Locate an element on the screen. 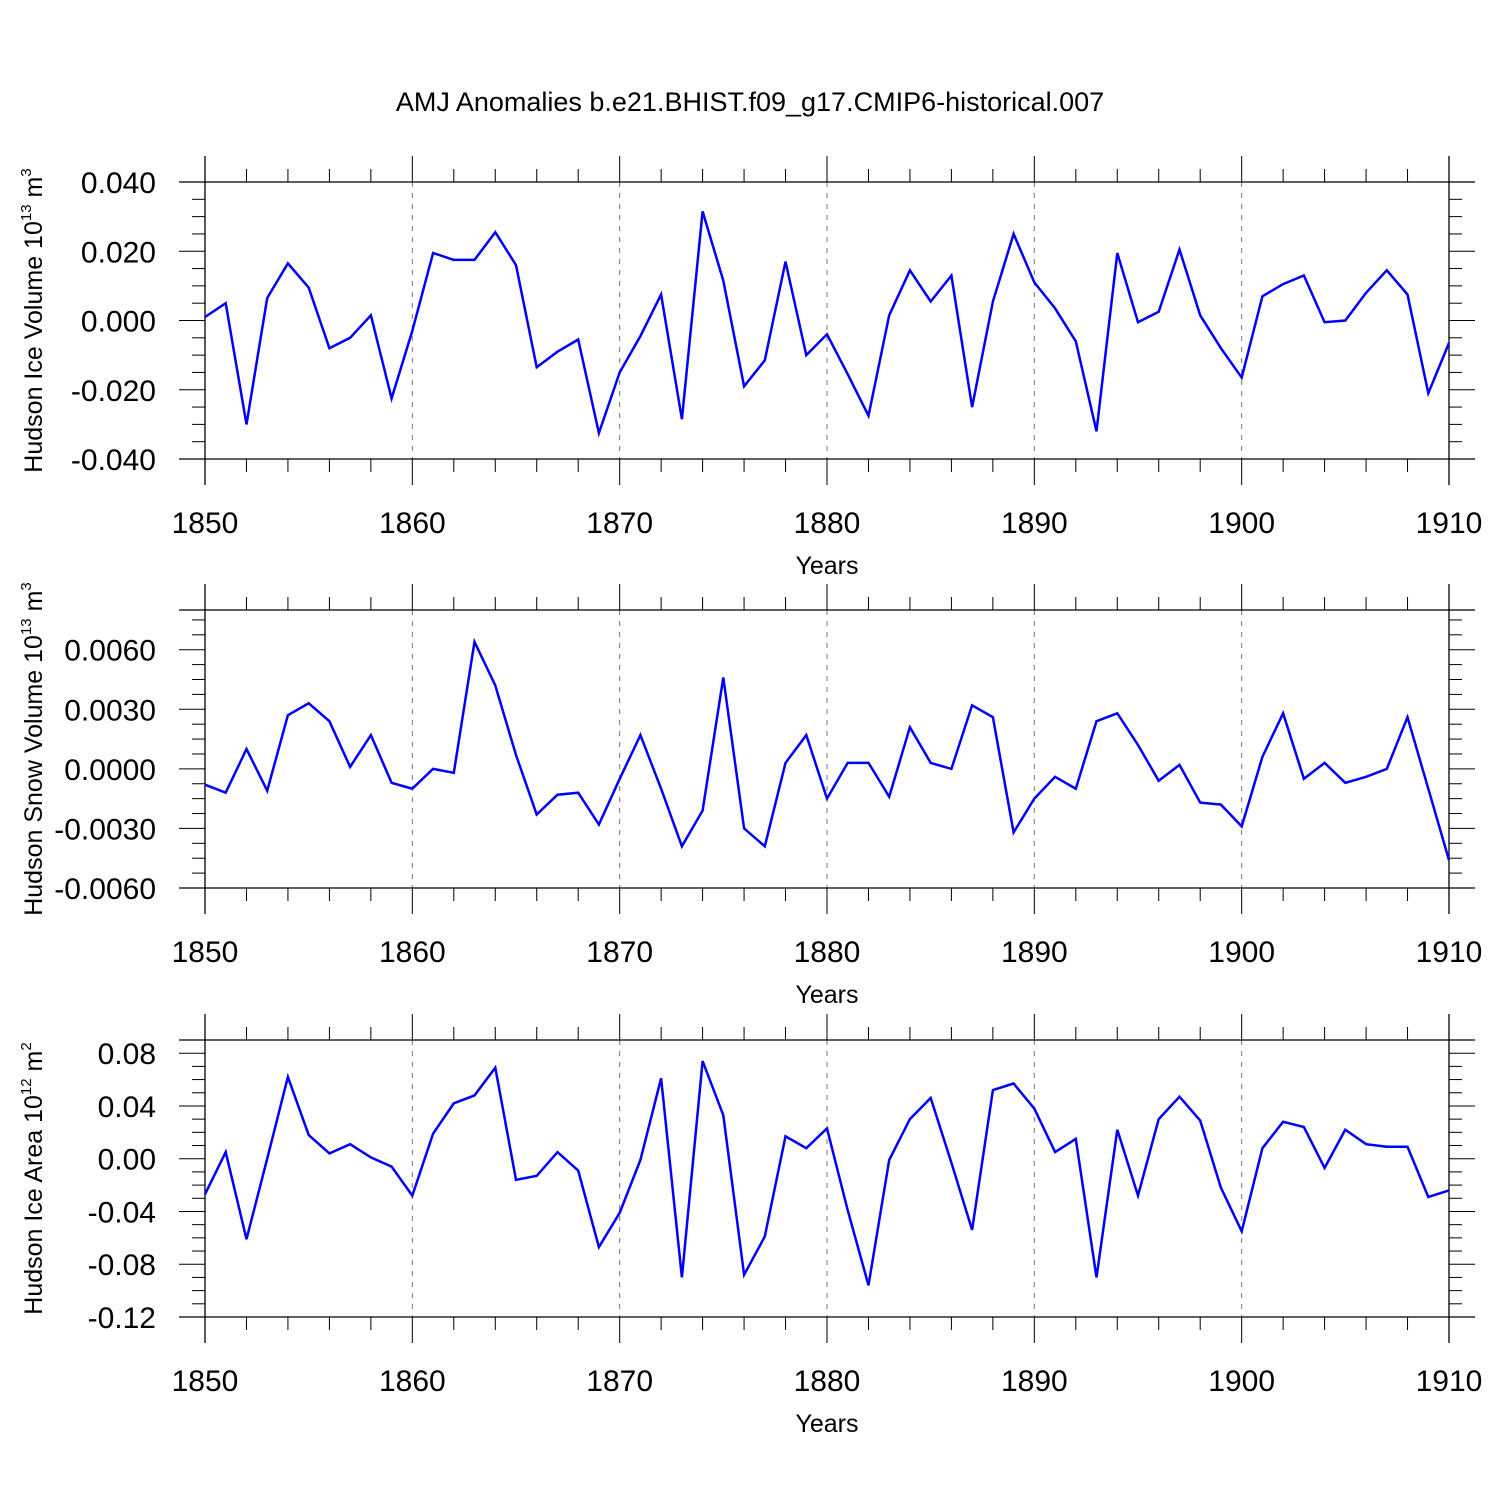 This screenshot has height=1500, width=1500. y-tick-label: 0.04 is located at coordinates (127, 1107).